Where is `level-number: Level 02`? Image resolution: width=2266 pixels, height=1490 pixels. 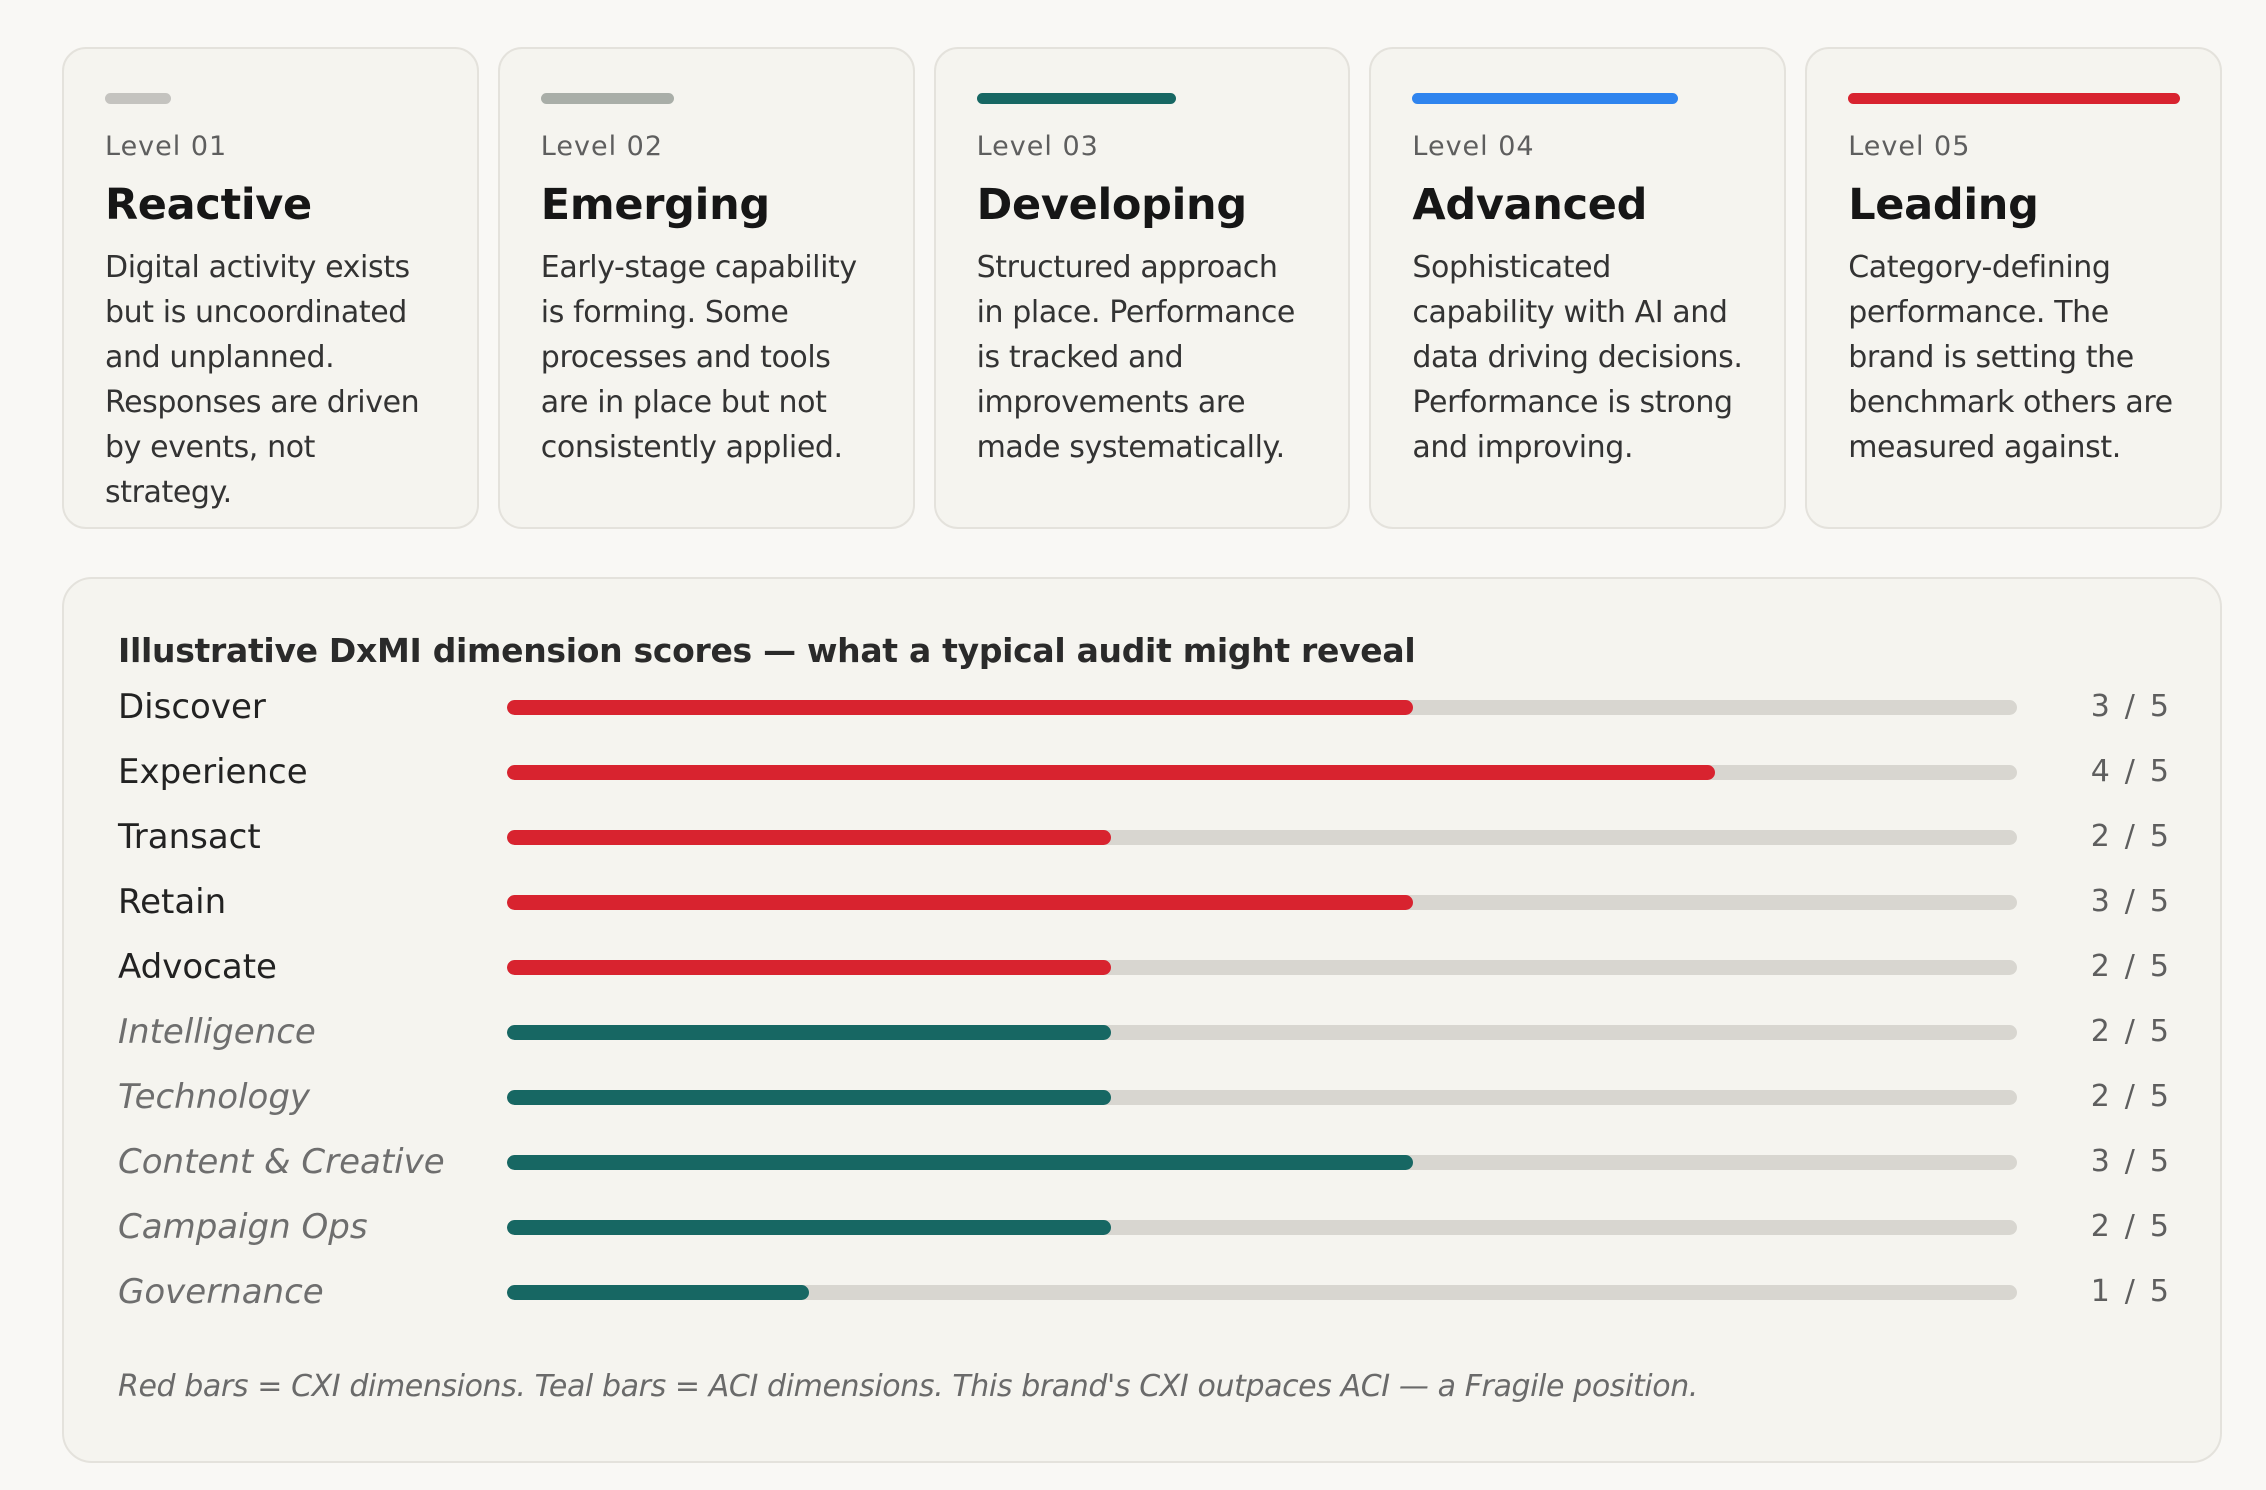 level-number: Level 02 is located at coordinates (602, 146).